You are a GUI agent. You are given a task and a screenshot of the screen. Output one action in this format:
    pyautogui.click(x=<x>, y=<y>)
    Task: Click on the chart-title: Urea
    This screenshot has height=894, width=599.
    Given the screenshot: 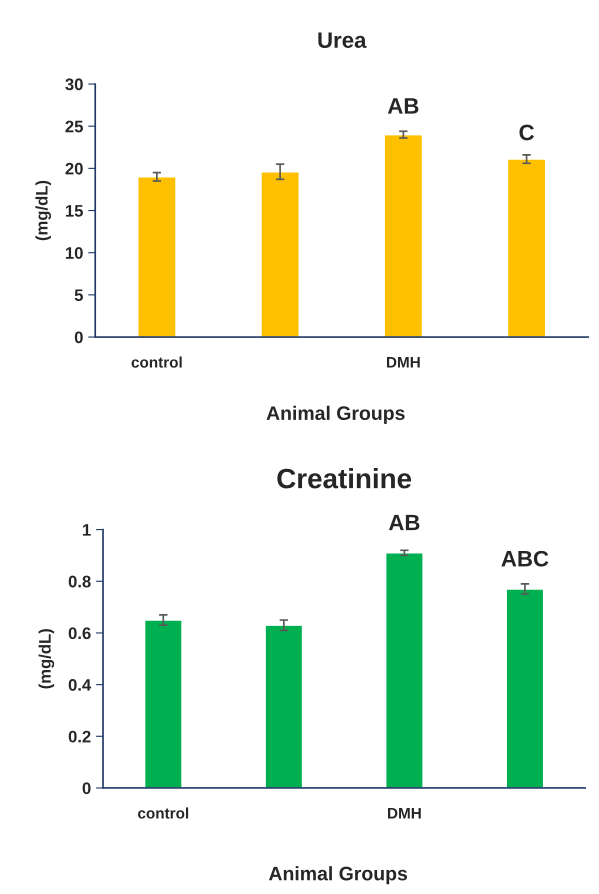 What is the action you would take?
    pyautogui.click(x=342, y=40)
    